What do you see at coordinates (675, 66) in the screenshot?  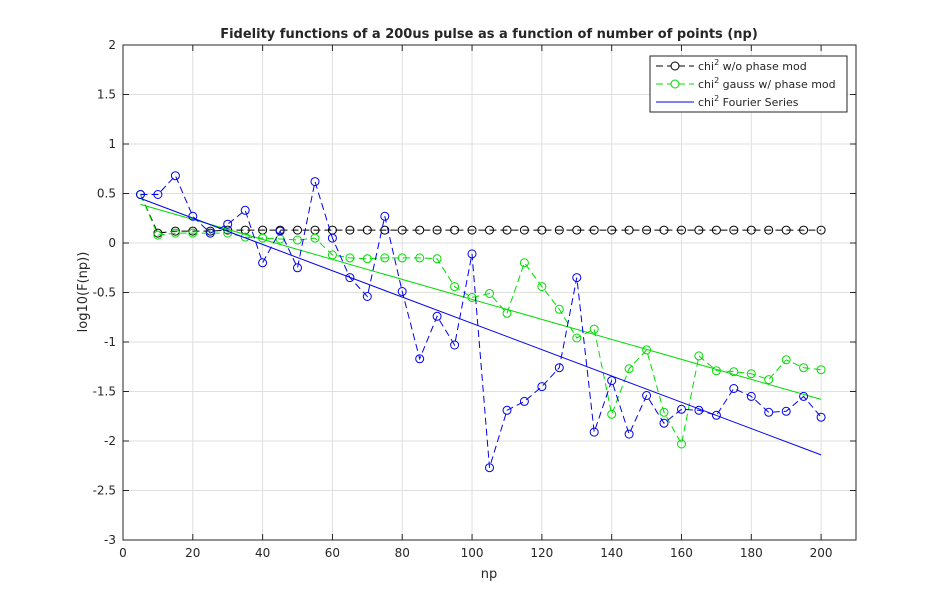 I see `legend-marker` at bounding box center [675, 66].